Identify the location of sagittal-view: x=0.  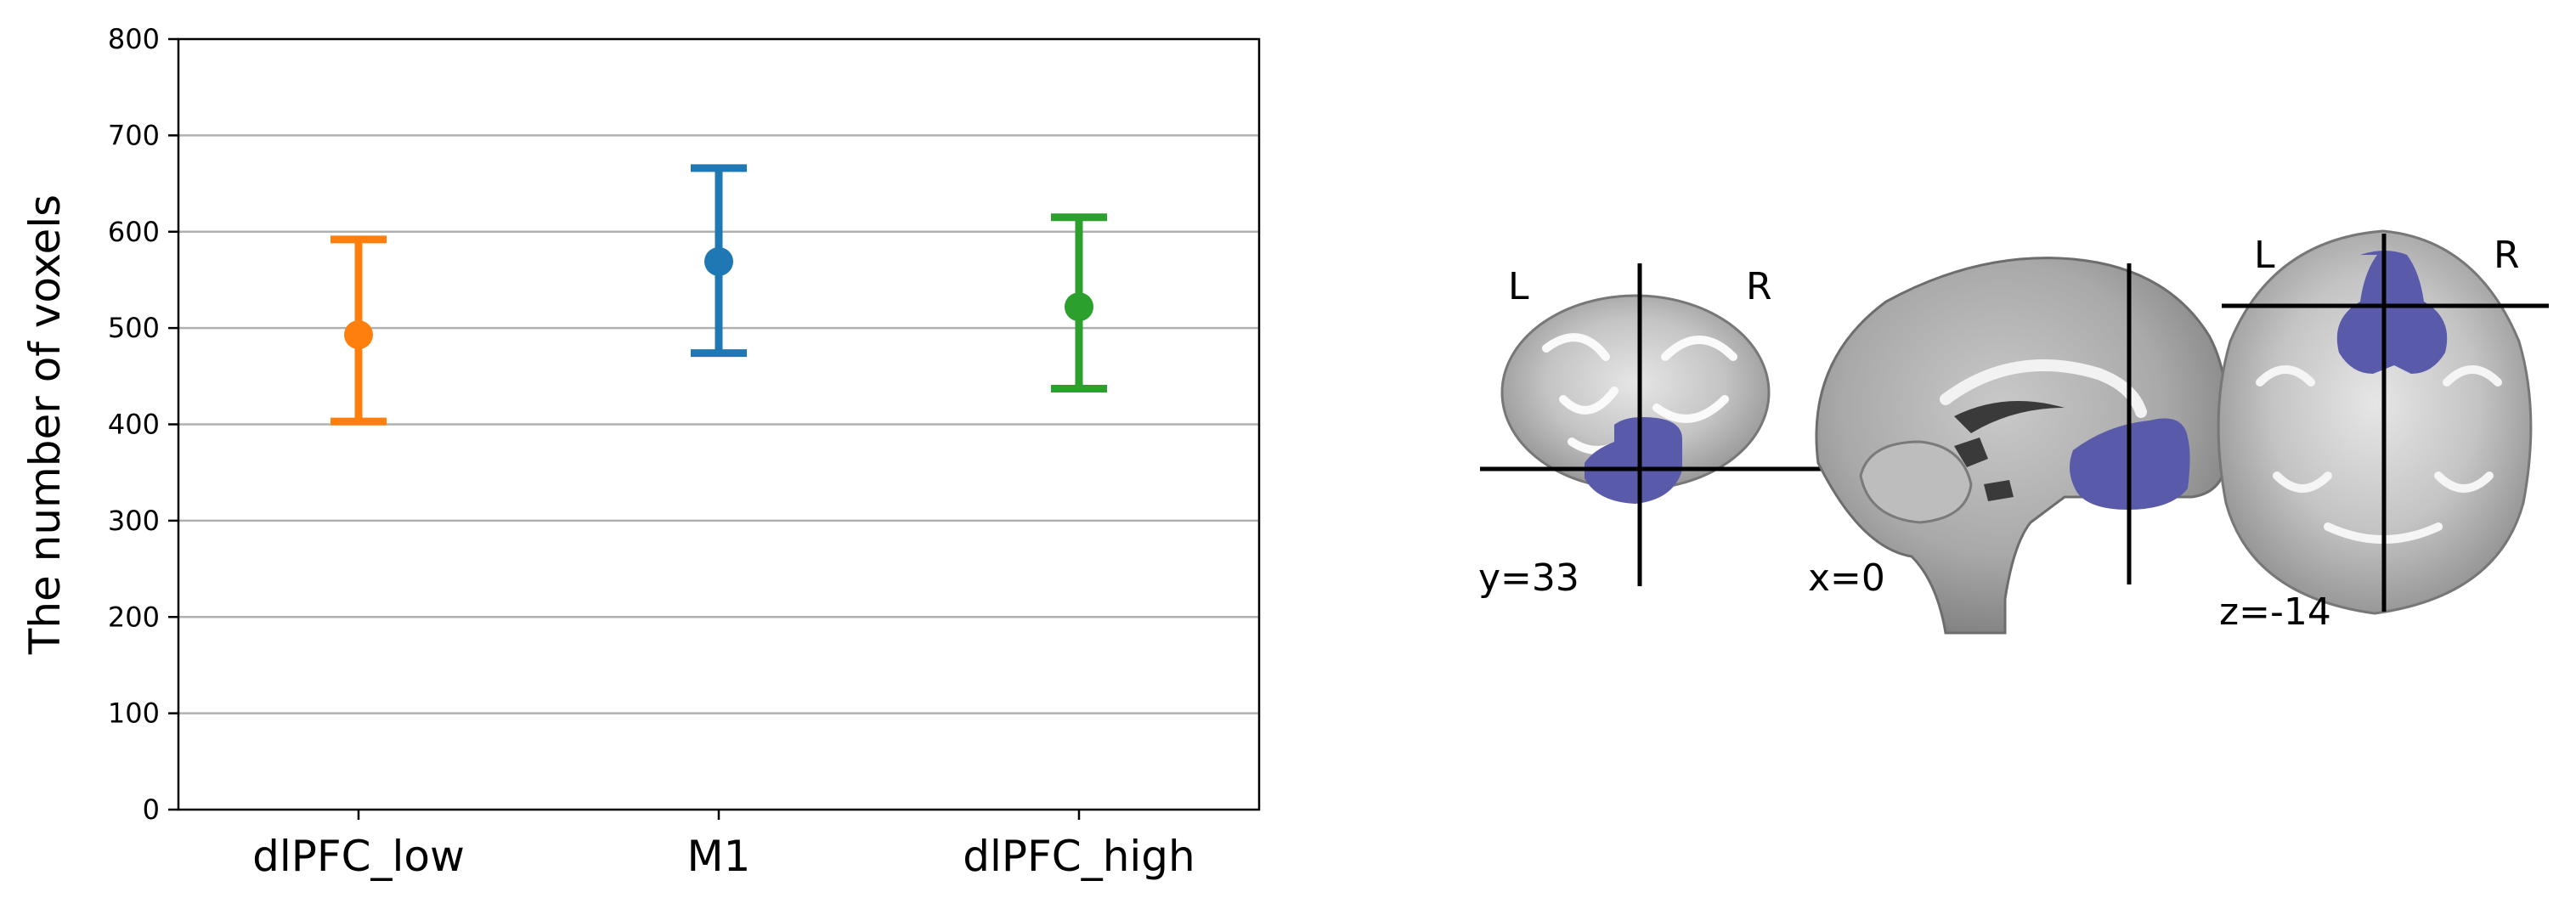
(2018, 446).